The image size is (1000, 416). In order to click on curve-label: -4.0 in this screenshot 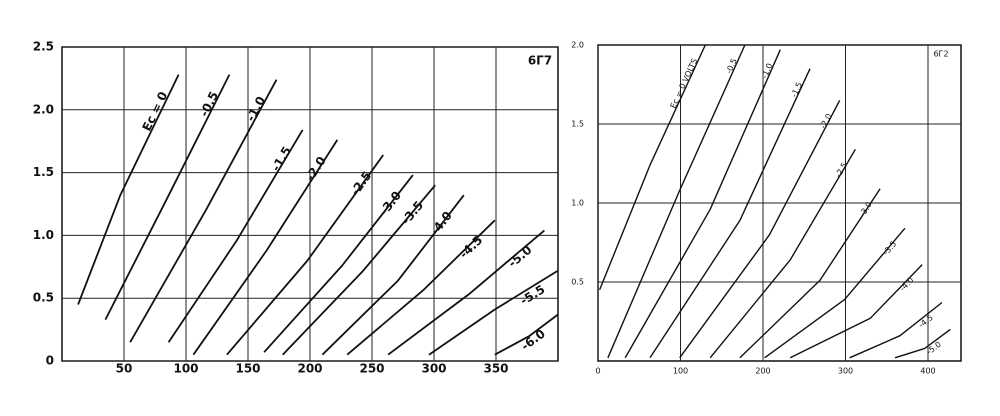, I will do `click(906, 283)`.